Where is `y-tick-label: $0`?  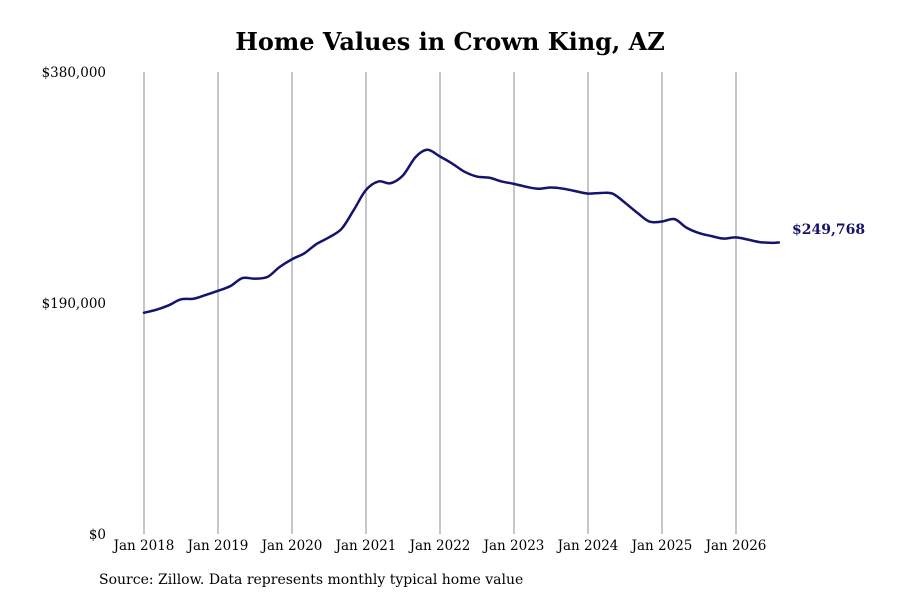 y-tick-label: $0 is located at coordinates (97, 535).